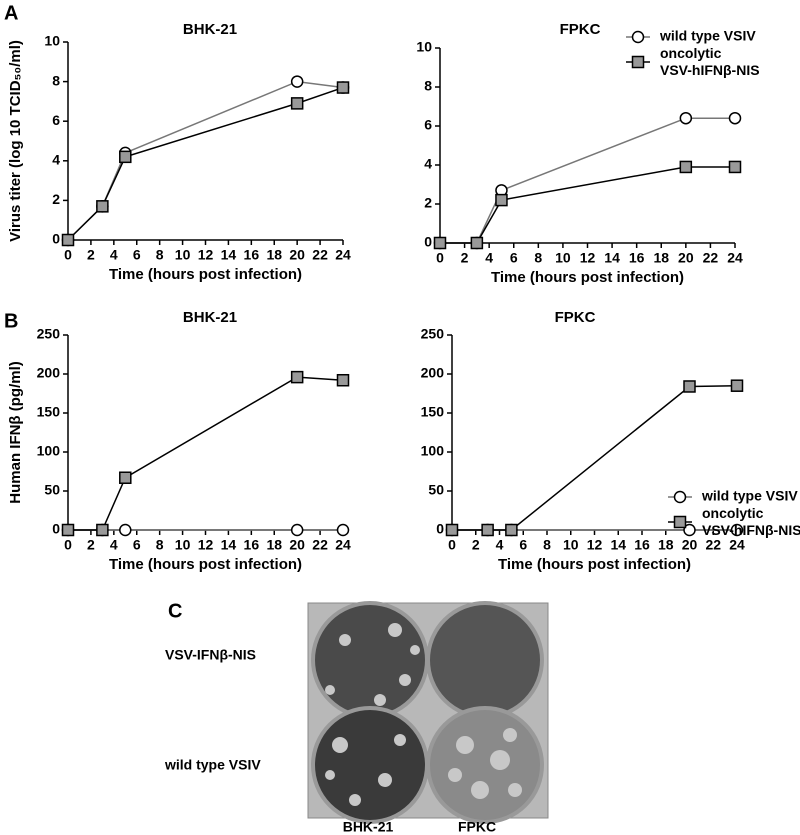 Image resolution: width=800 pixels, height=835 pixels. I want to click on y-axis-label: Human IFNβ (pg/ml), so click(15, 432).